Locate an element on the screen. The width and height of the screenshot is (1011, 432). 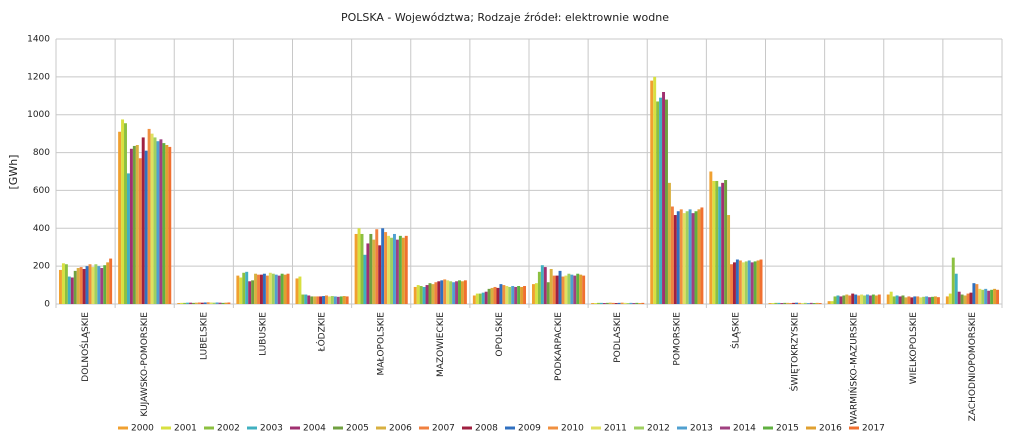
x-tick-label: OPOLSKIE is located at coordinates (500, 334).